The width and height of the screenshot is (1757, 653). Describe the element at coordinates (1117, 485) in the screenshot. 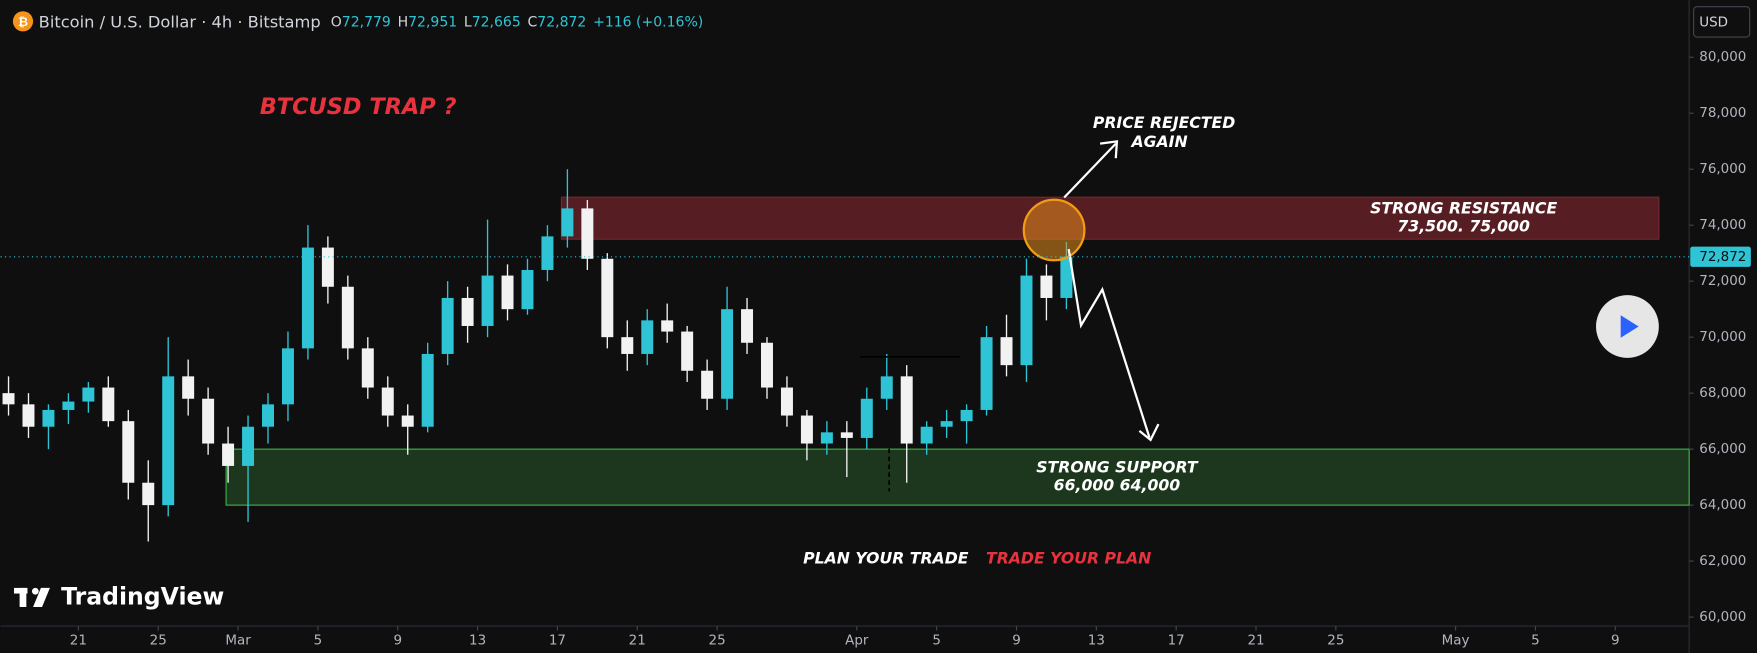

I see `zone-label: 66,000 64,000` at that location.